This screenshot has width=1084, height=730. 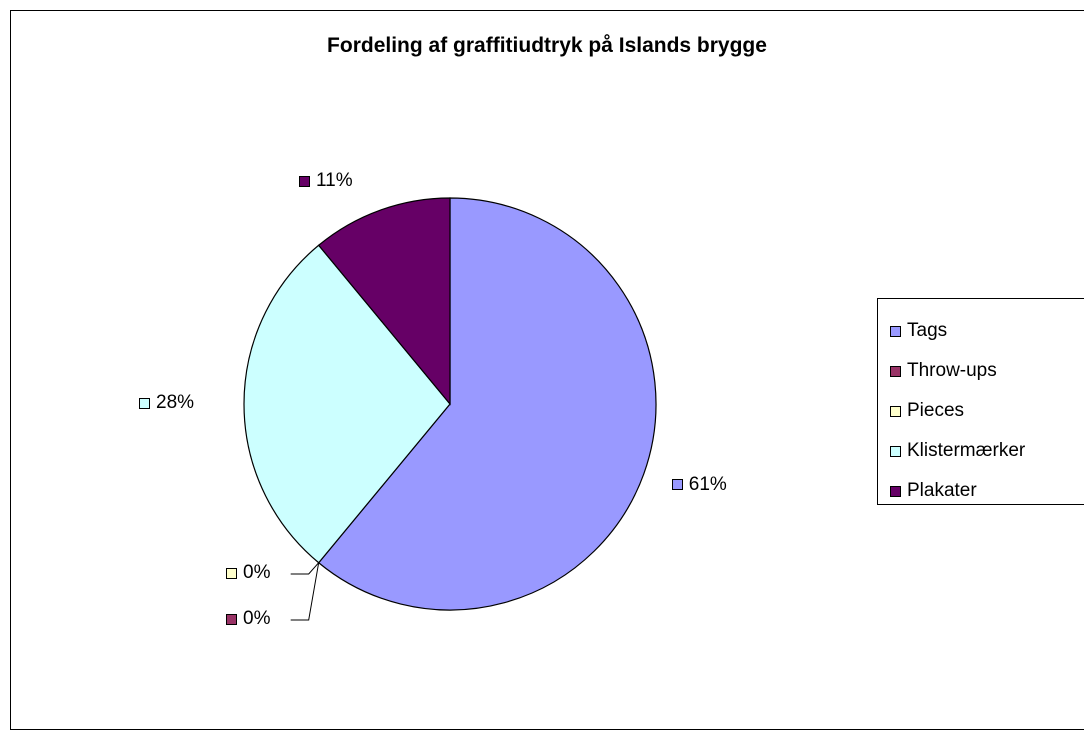 I want to click on data-label-text: 11%, so click(x=334, y=180).